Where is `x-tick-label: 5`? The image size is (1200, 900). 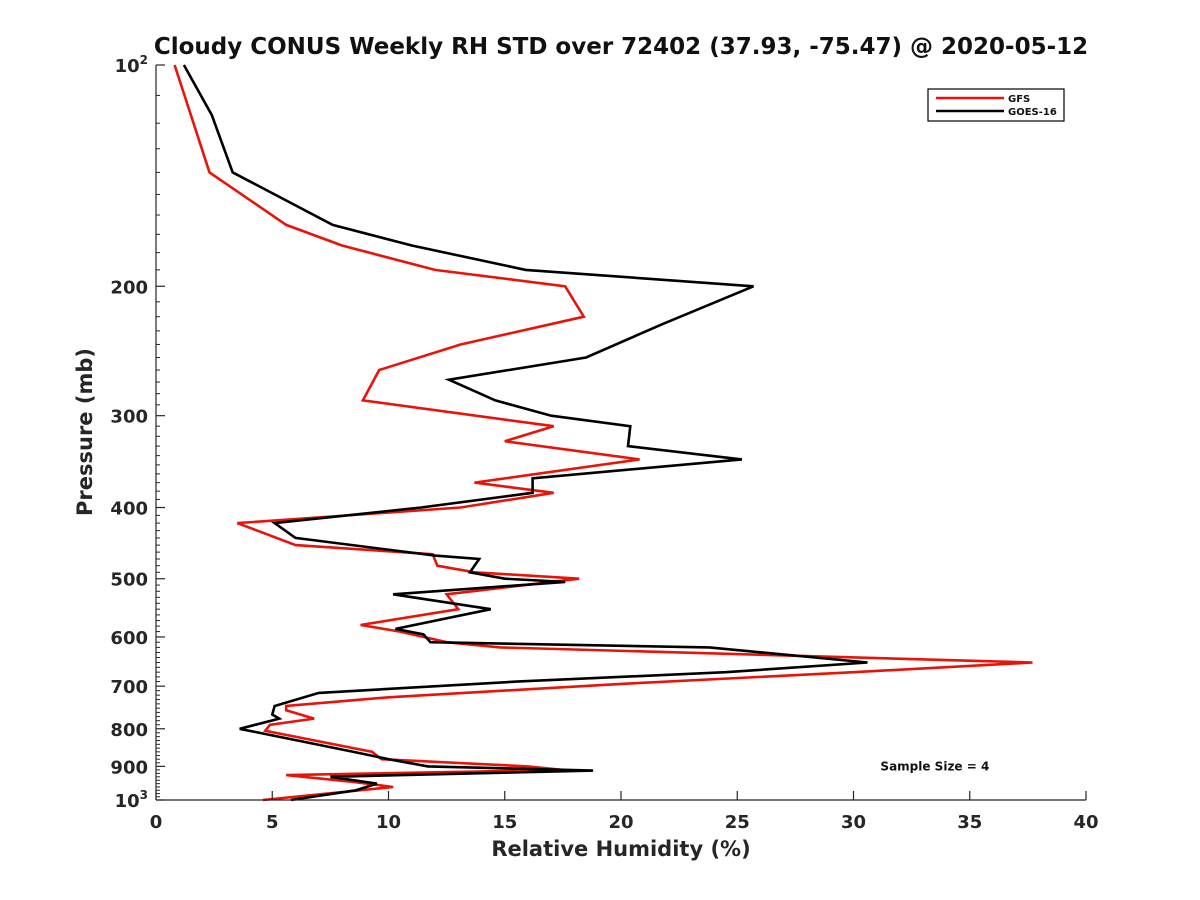 x-tick-label: 5 is located at coordinates (272, 822).